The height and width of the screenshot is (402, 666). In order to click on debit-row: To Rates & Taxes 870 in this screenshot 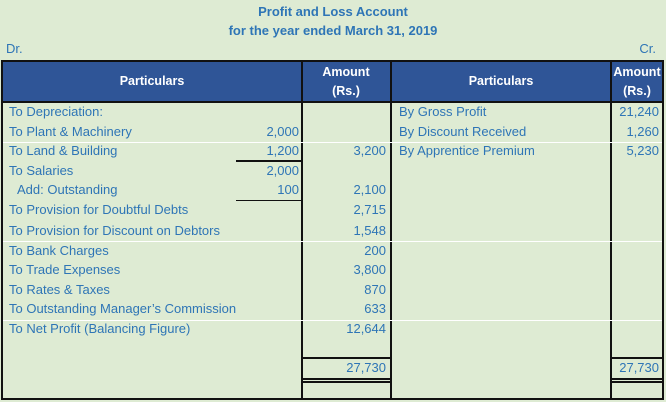, I will do `click(197, 289)`.